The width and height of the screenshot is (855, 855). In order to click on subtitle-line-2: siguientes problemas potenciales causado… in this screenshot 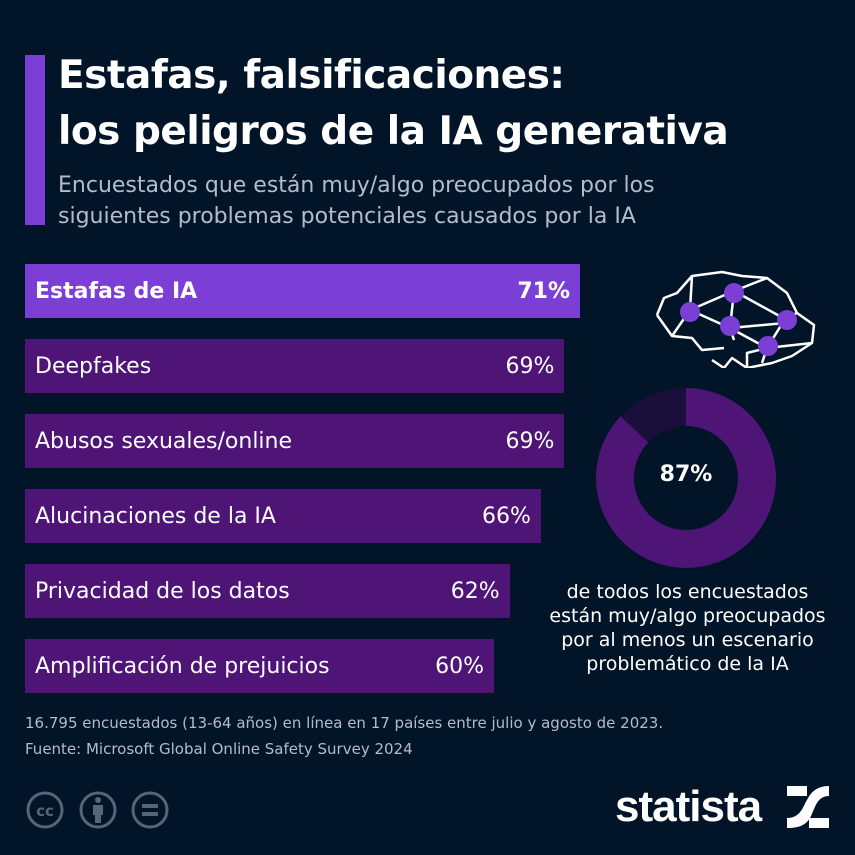, I will do `click(347, 216)`.